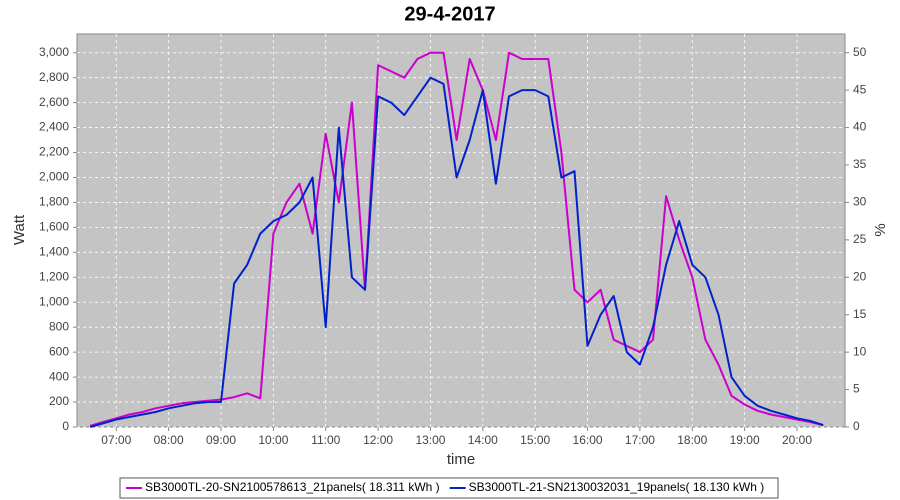 This screenshot has width=900, height=500. What do you see at coordinates (54, 177) in the screenshot?
I see `y-tick-label: 2,000` at bounding box center [54, 177].